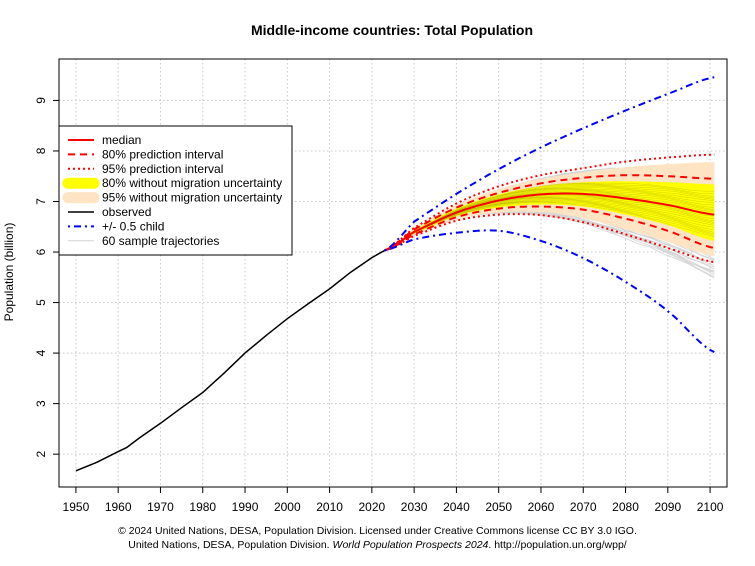  I want to click on x-tick-label: 2050, so click(498, 507).